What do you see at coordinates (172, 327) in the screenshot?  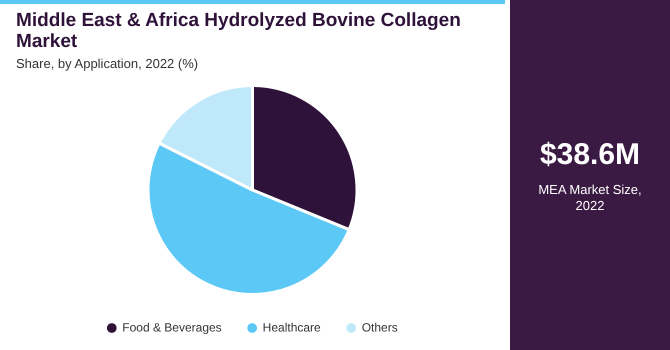 I see `legend-label: Food & Beverages` at bounding box center [172, 327].